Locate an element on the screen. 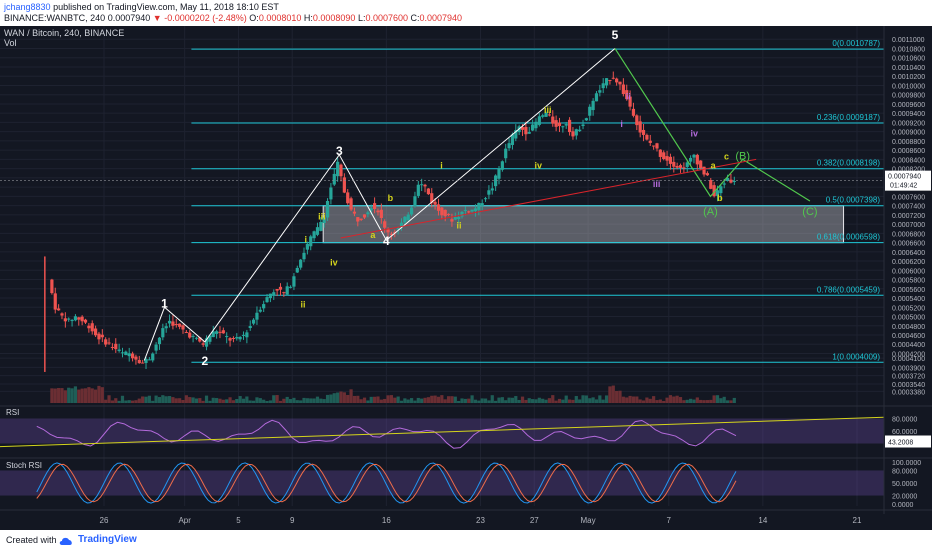 This screenshot has height=550, width=932. stoch-k-line is located at coordinates (386, 483).